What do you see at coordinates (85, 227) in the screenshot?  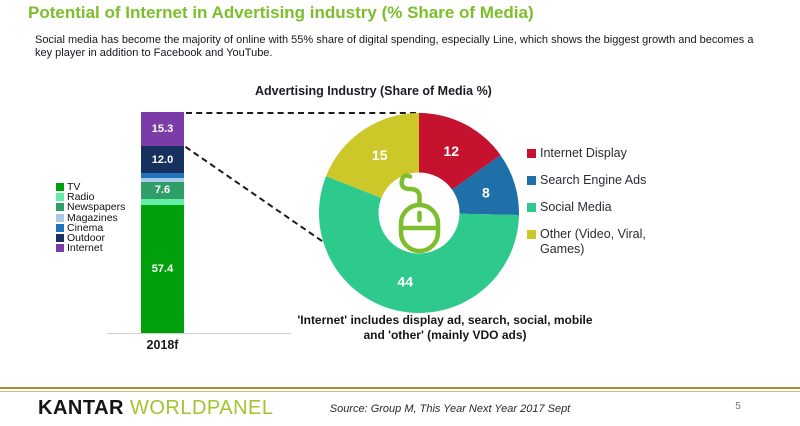 I see `legend-label: Cinema` at bounding box center [85, 227].